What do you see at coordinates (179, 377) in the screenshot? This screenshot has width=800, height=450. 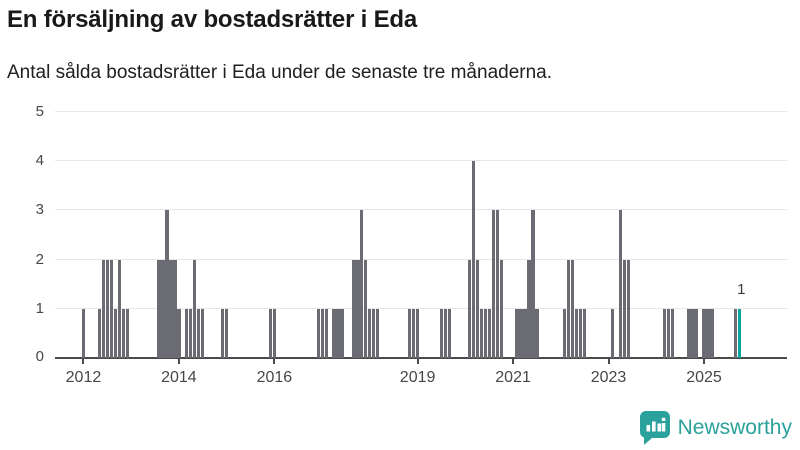 I see `x-axis-label-2014: 2014` at bounding box center [179, 377].